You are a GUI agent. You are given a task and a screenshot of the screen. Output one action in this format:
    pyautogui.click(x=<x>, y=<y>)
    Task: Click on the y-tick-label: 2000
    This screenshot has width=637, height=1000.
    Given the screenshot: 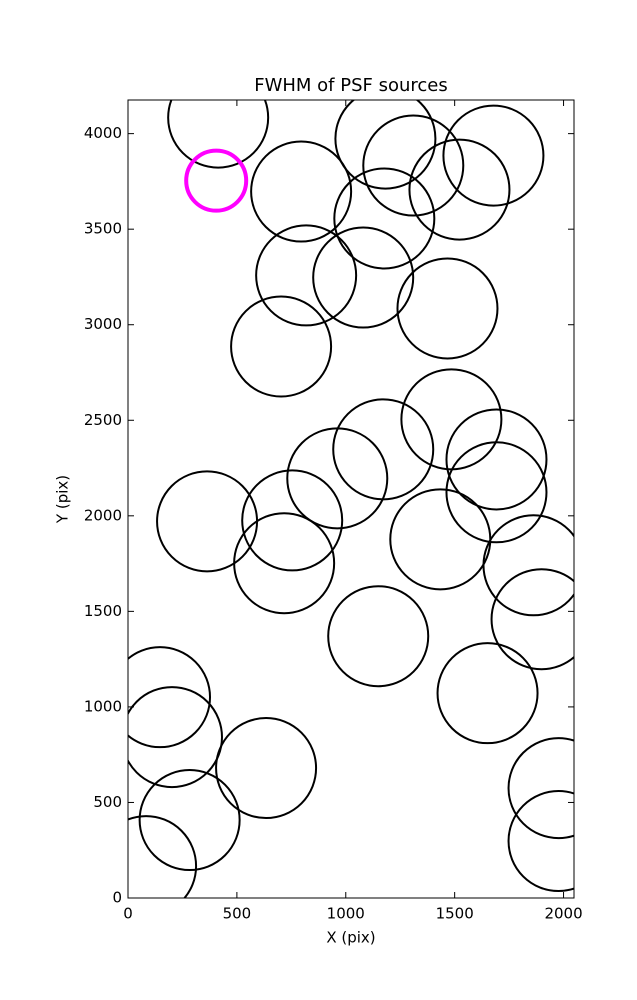 What is the action you would take?
    pyautogui.click(x=103, y=515)
    